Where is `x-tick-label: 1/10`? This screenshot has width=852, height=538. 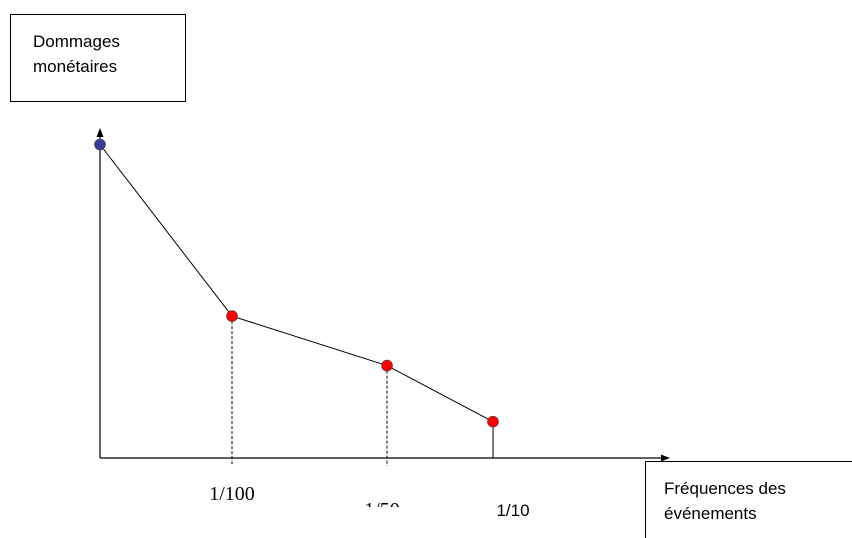
x-tick-label: 1/10 is located at coordinates (512, 510).